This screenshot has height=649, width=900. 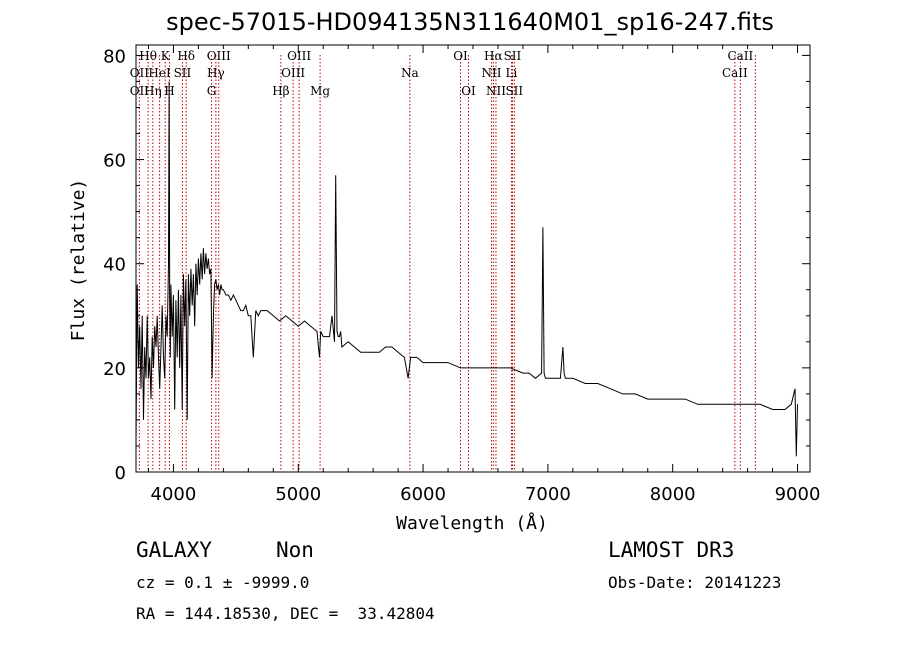 What do you see at coordinates (472, 523) in the screenshot?
I see `x-axis-label: Wavelength (Å)` at bounding box center [472, 523].